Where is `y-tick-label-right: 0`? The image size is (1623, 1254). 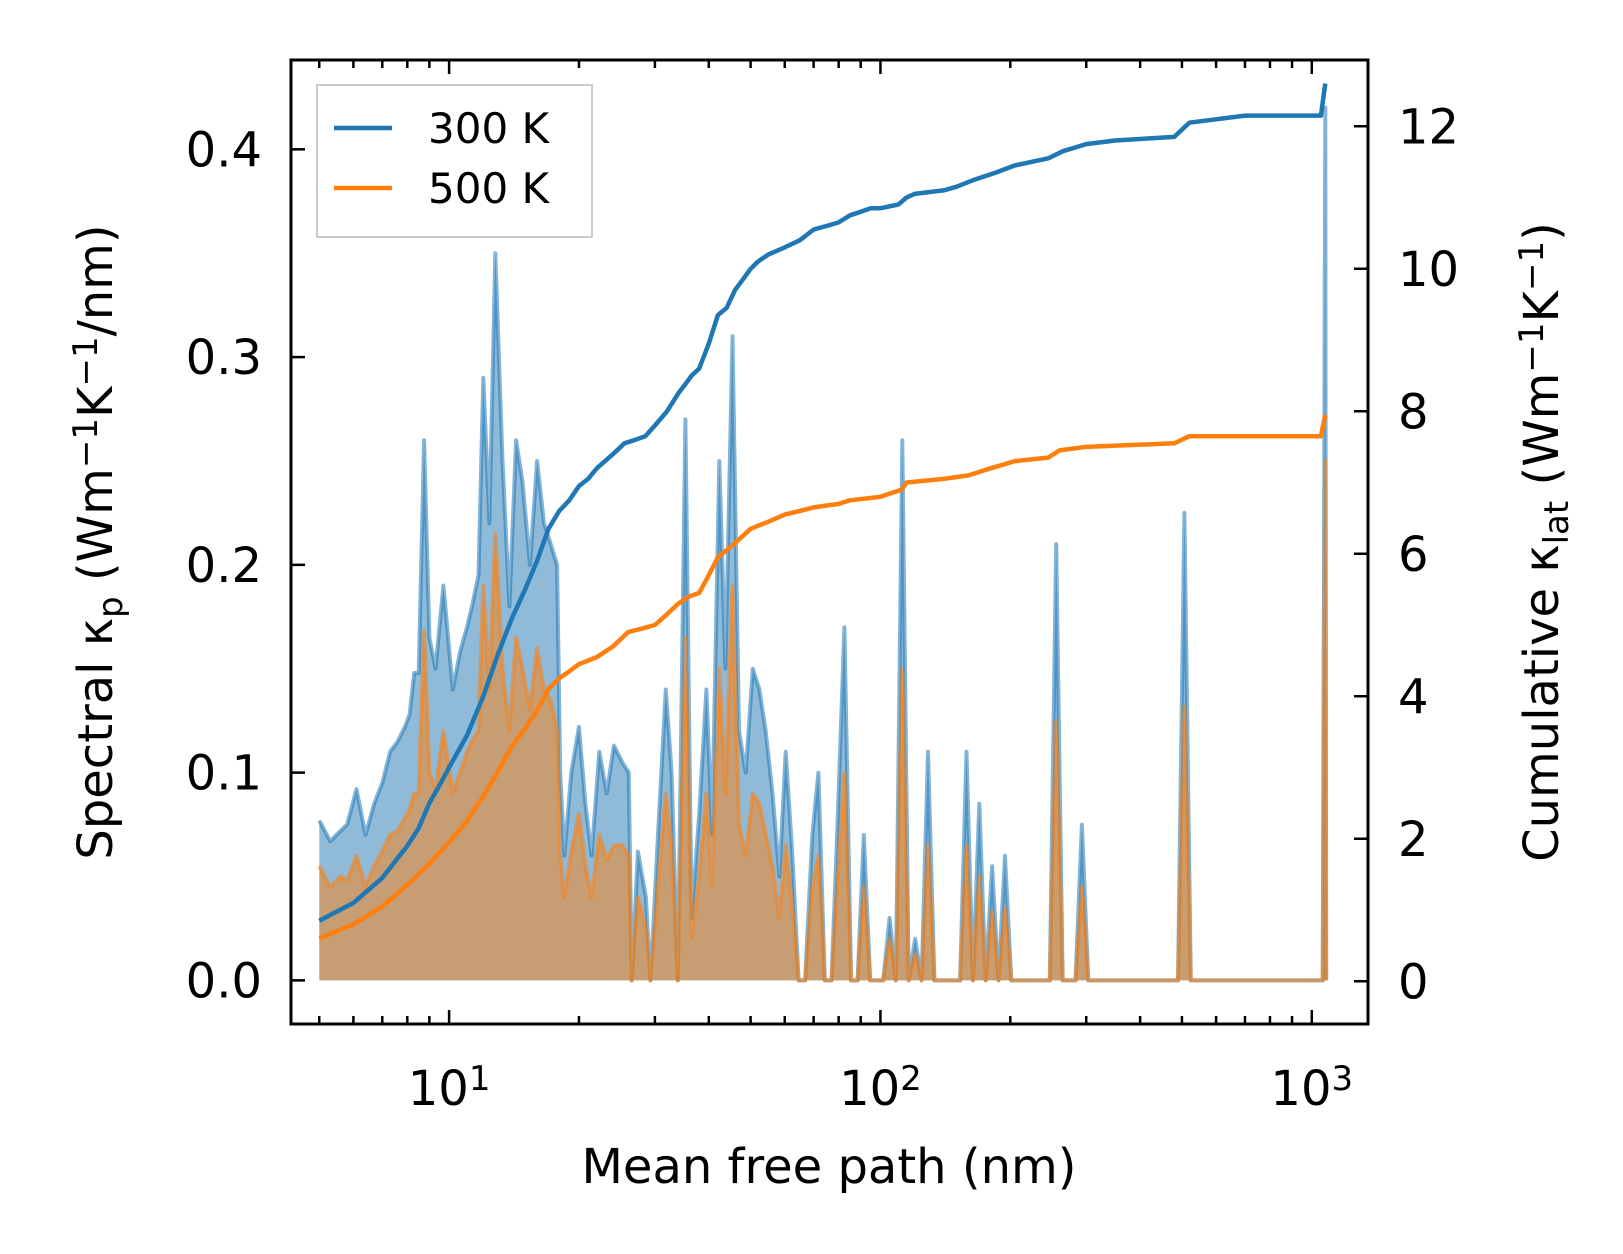
y-tick-label-right: 0 is located at coordinates (1413, 982).